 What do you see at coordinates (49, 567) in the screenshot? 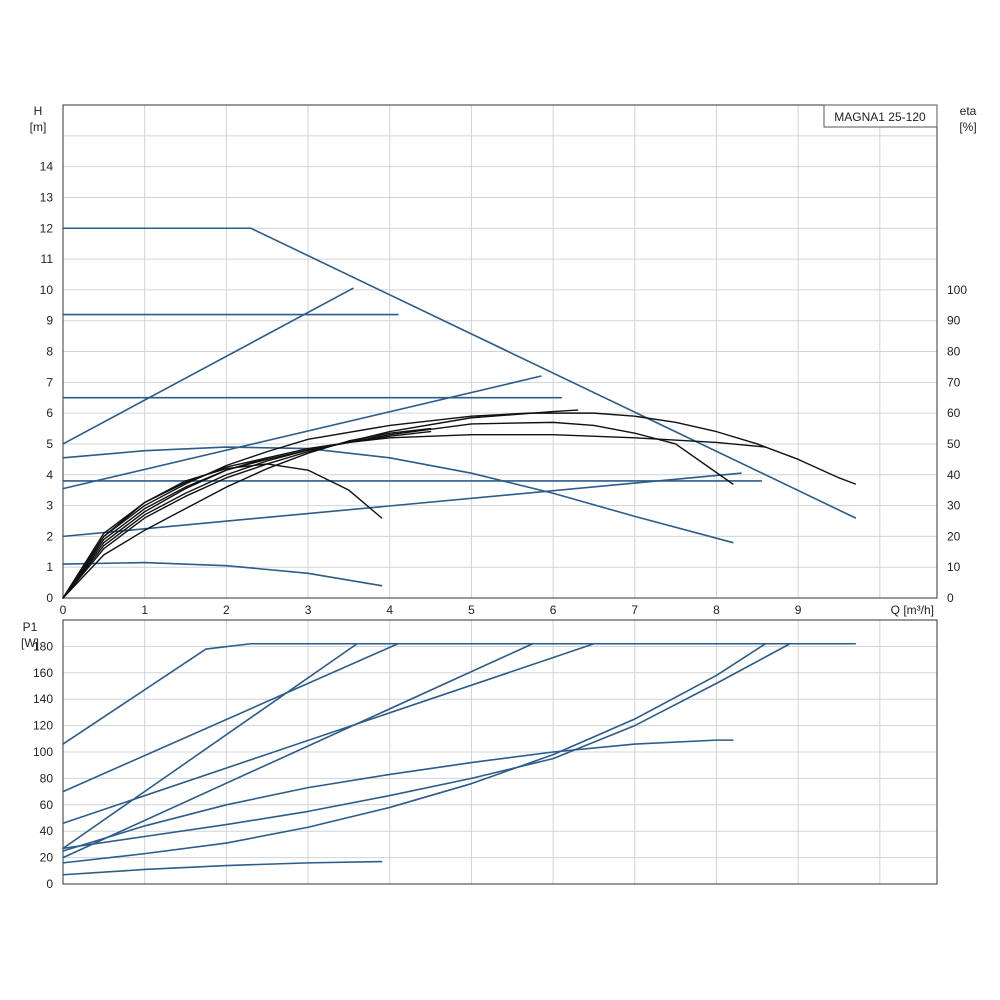
I see `y-tick-label: 1` at bounding box center [49, 567].